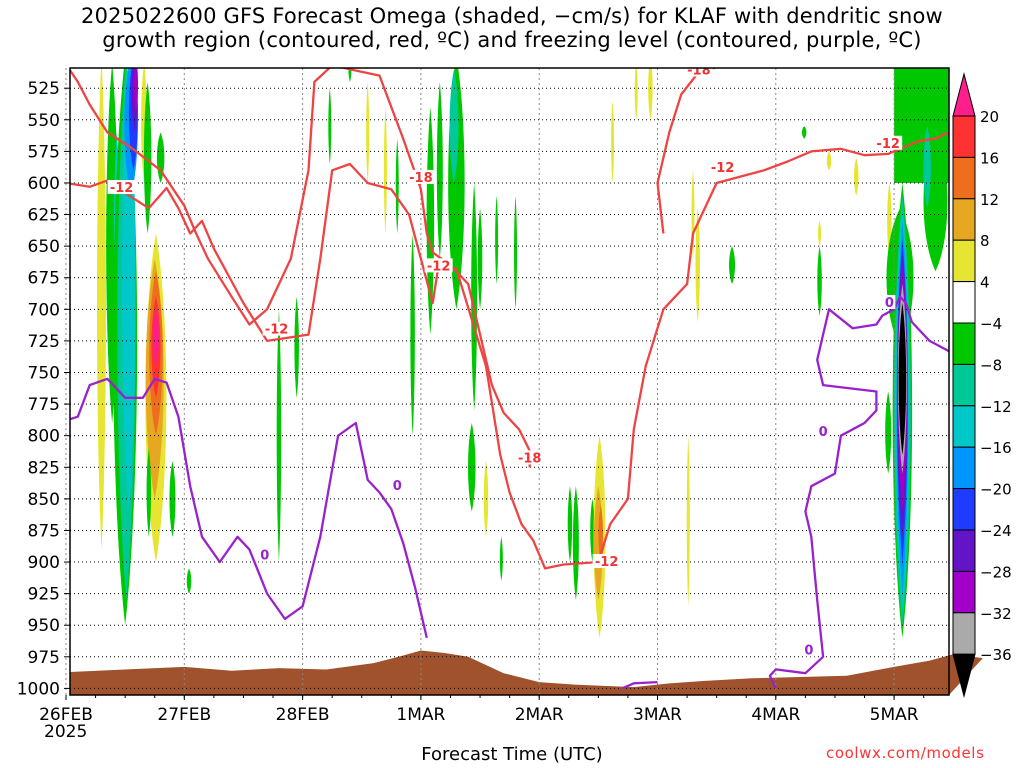  Describe the element at coordinates (44, 342) in the screenshot. I see `y-tick-label: 725` at that location.